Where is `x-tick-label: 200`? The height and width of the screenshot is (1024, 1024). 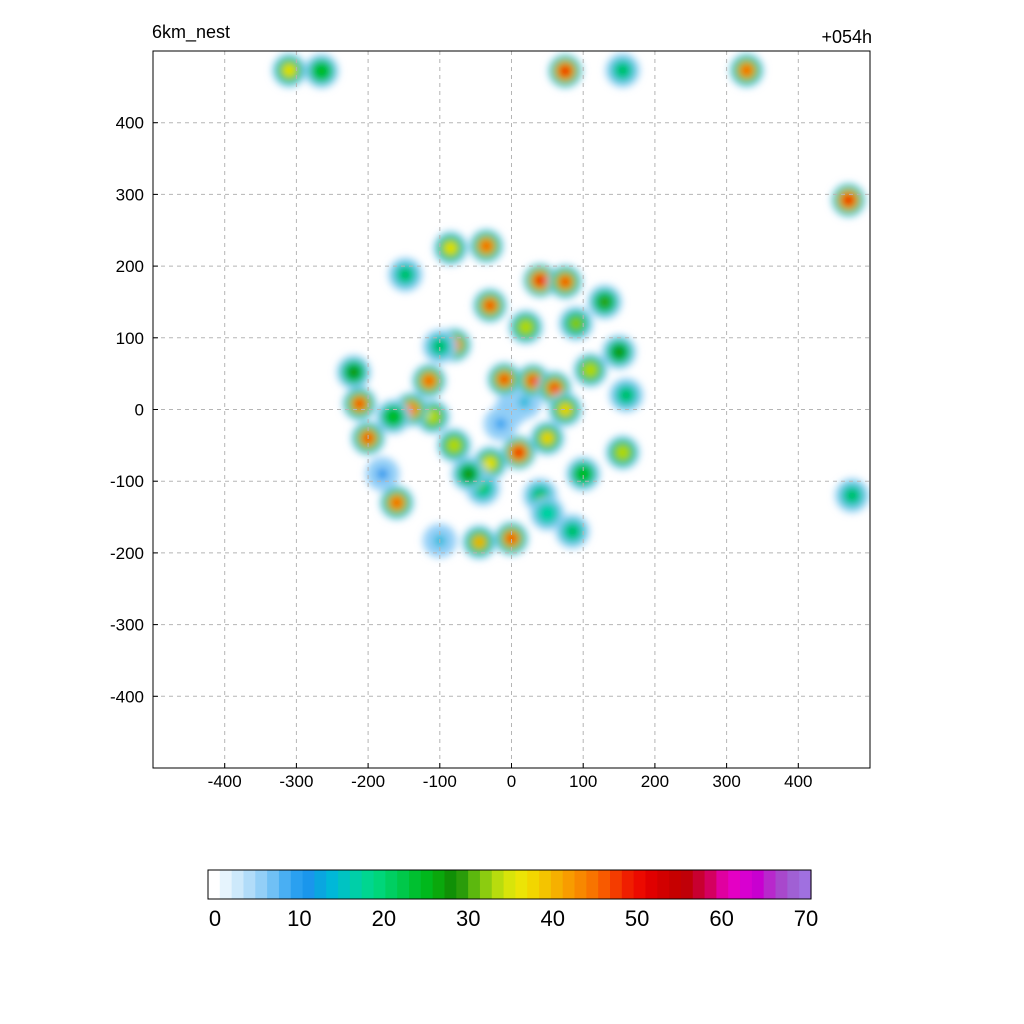 x-tick-label: 200 is located at coordinates (655, 781).